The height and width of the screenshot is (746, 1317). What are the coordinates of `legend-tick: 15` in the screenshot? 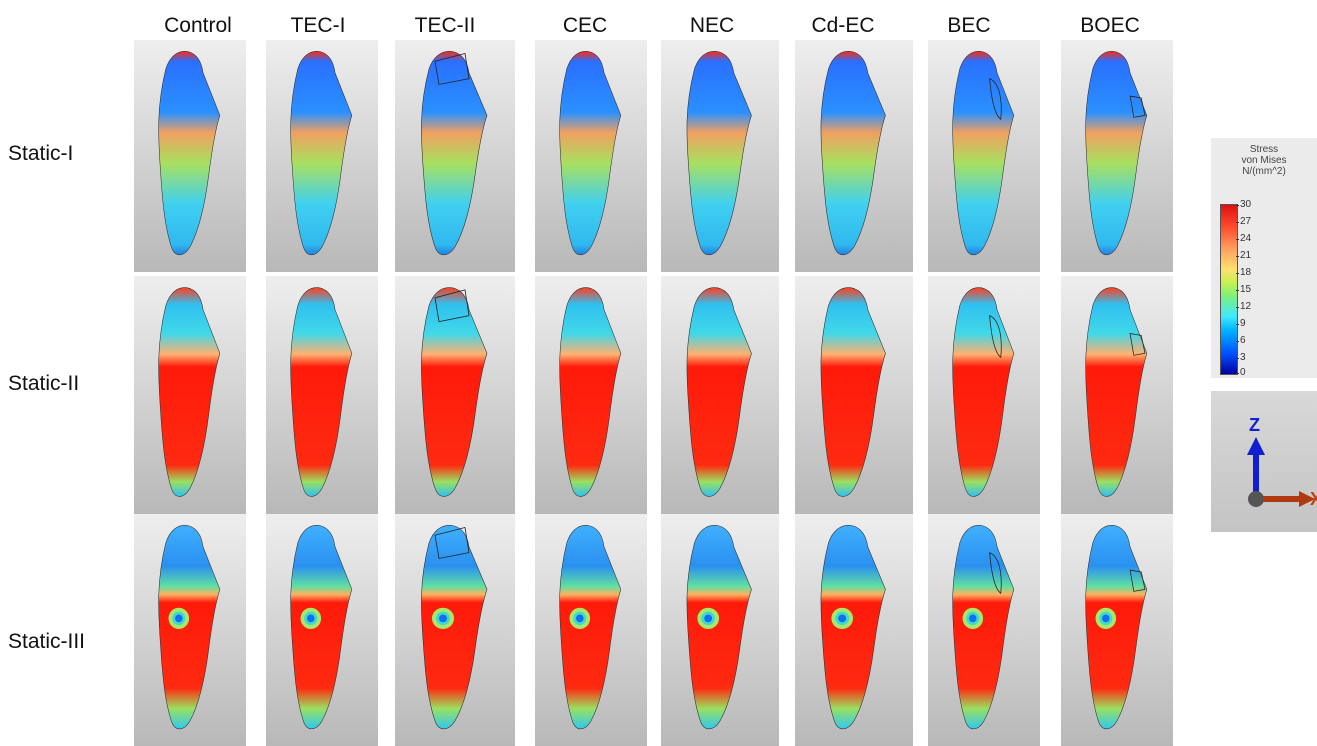 It's located at (1243, 289).